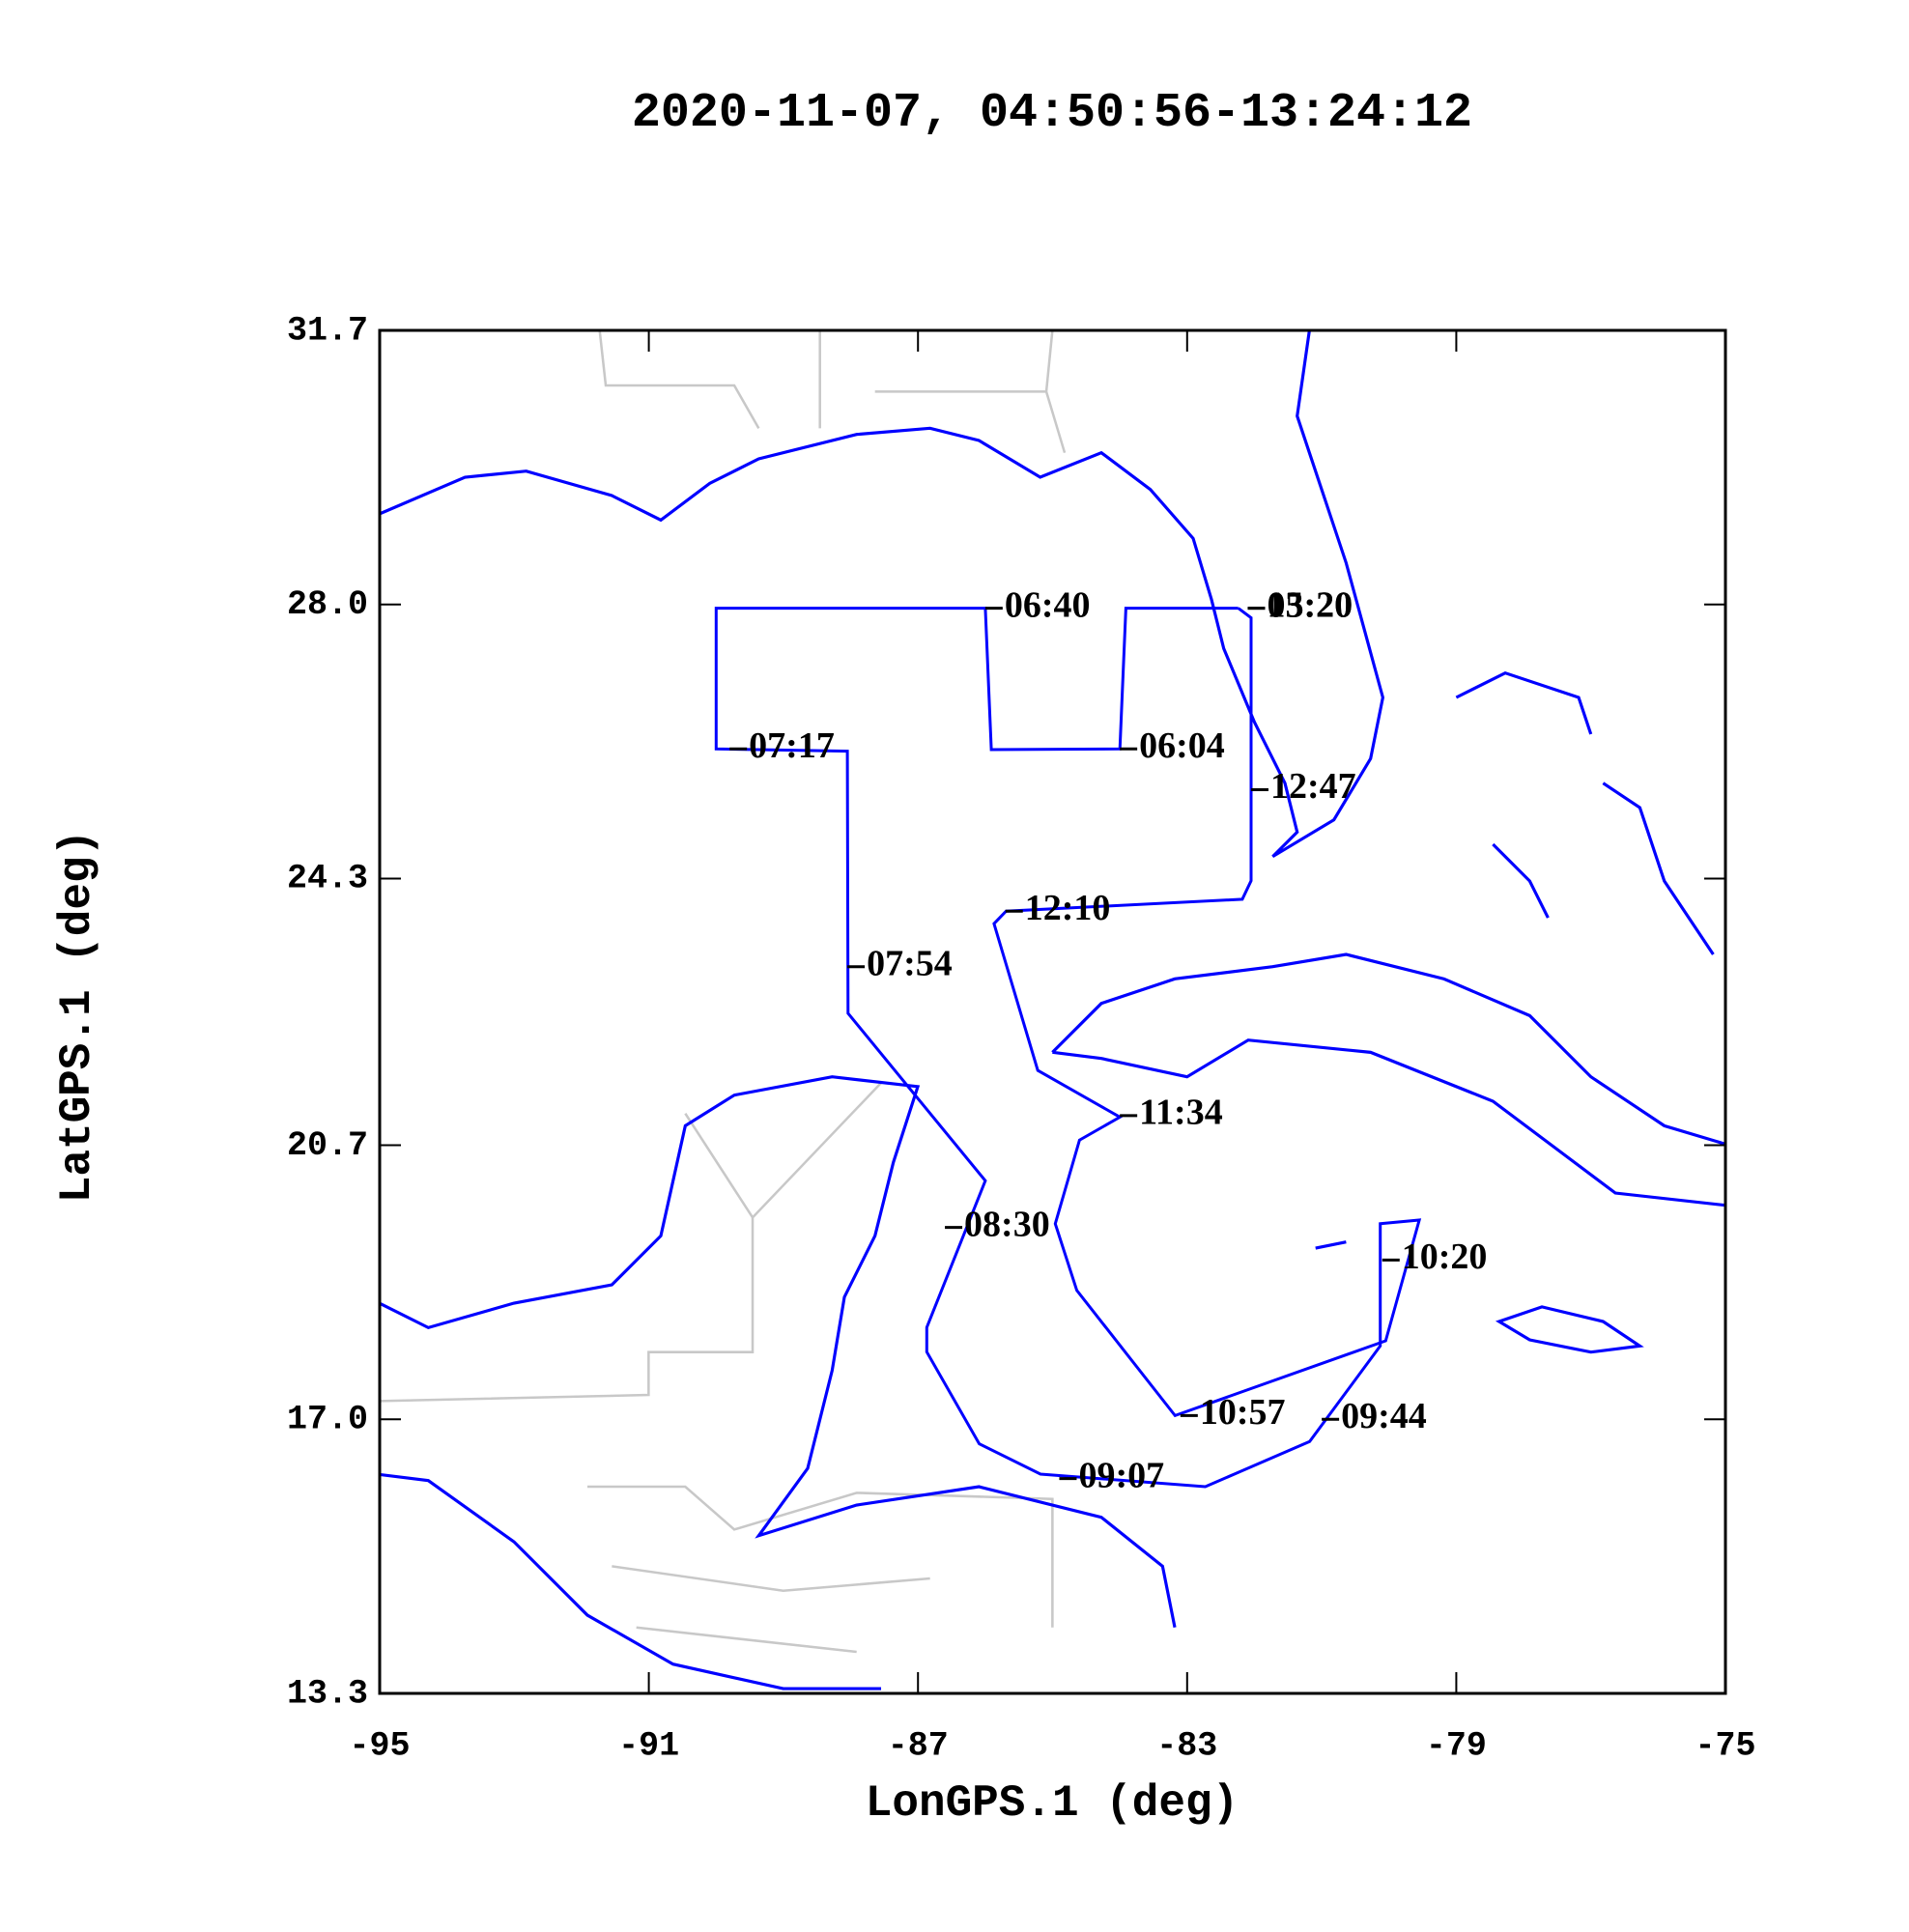 This screenshot has width=1909, height=1932. I want to click on annotation: 09:44, so click(1384, 1416).